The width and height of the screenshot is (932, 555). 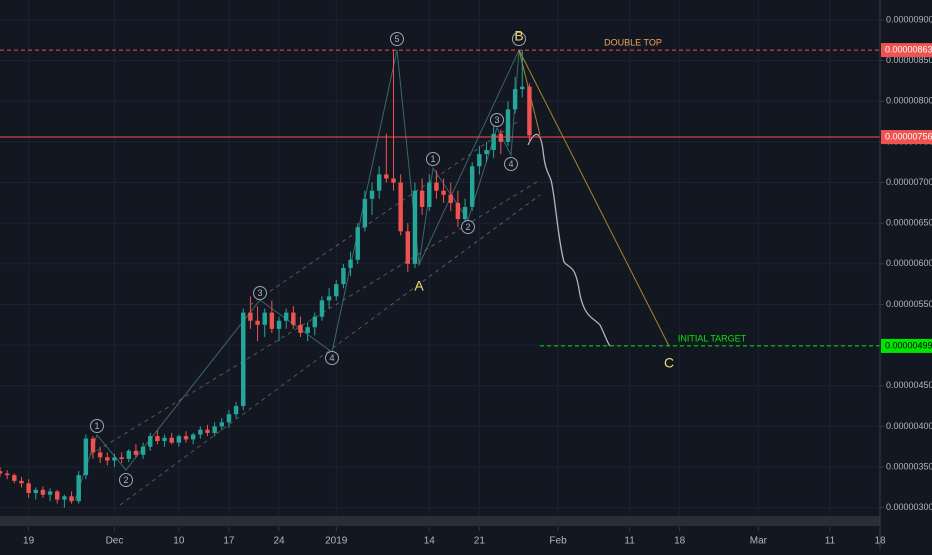 What do you see at coordinates (633, 42) in the screenshot?
I see `price-line-text: DOUBLE TOP` at bounding box center [633, 42].